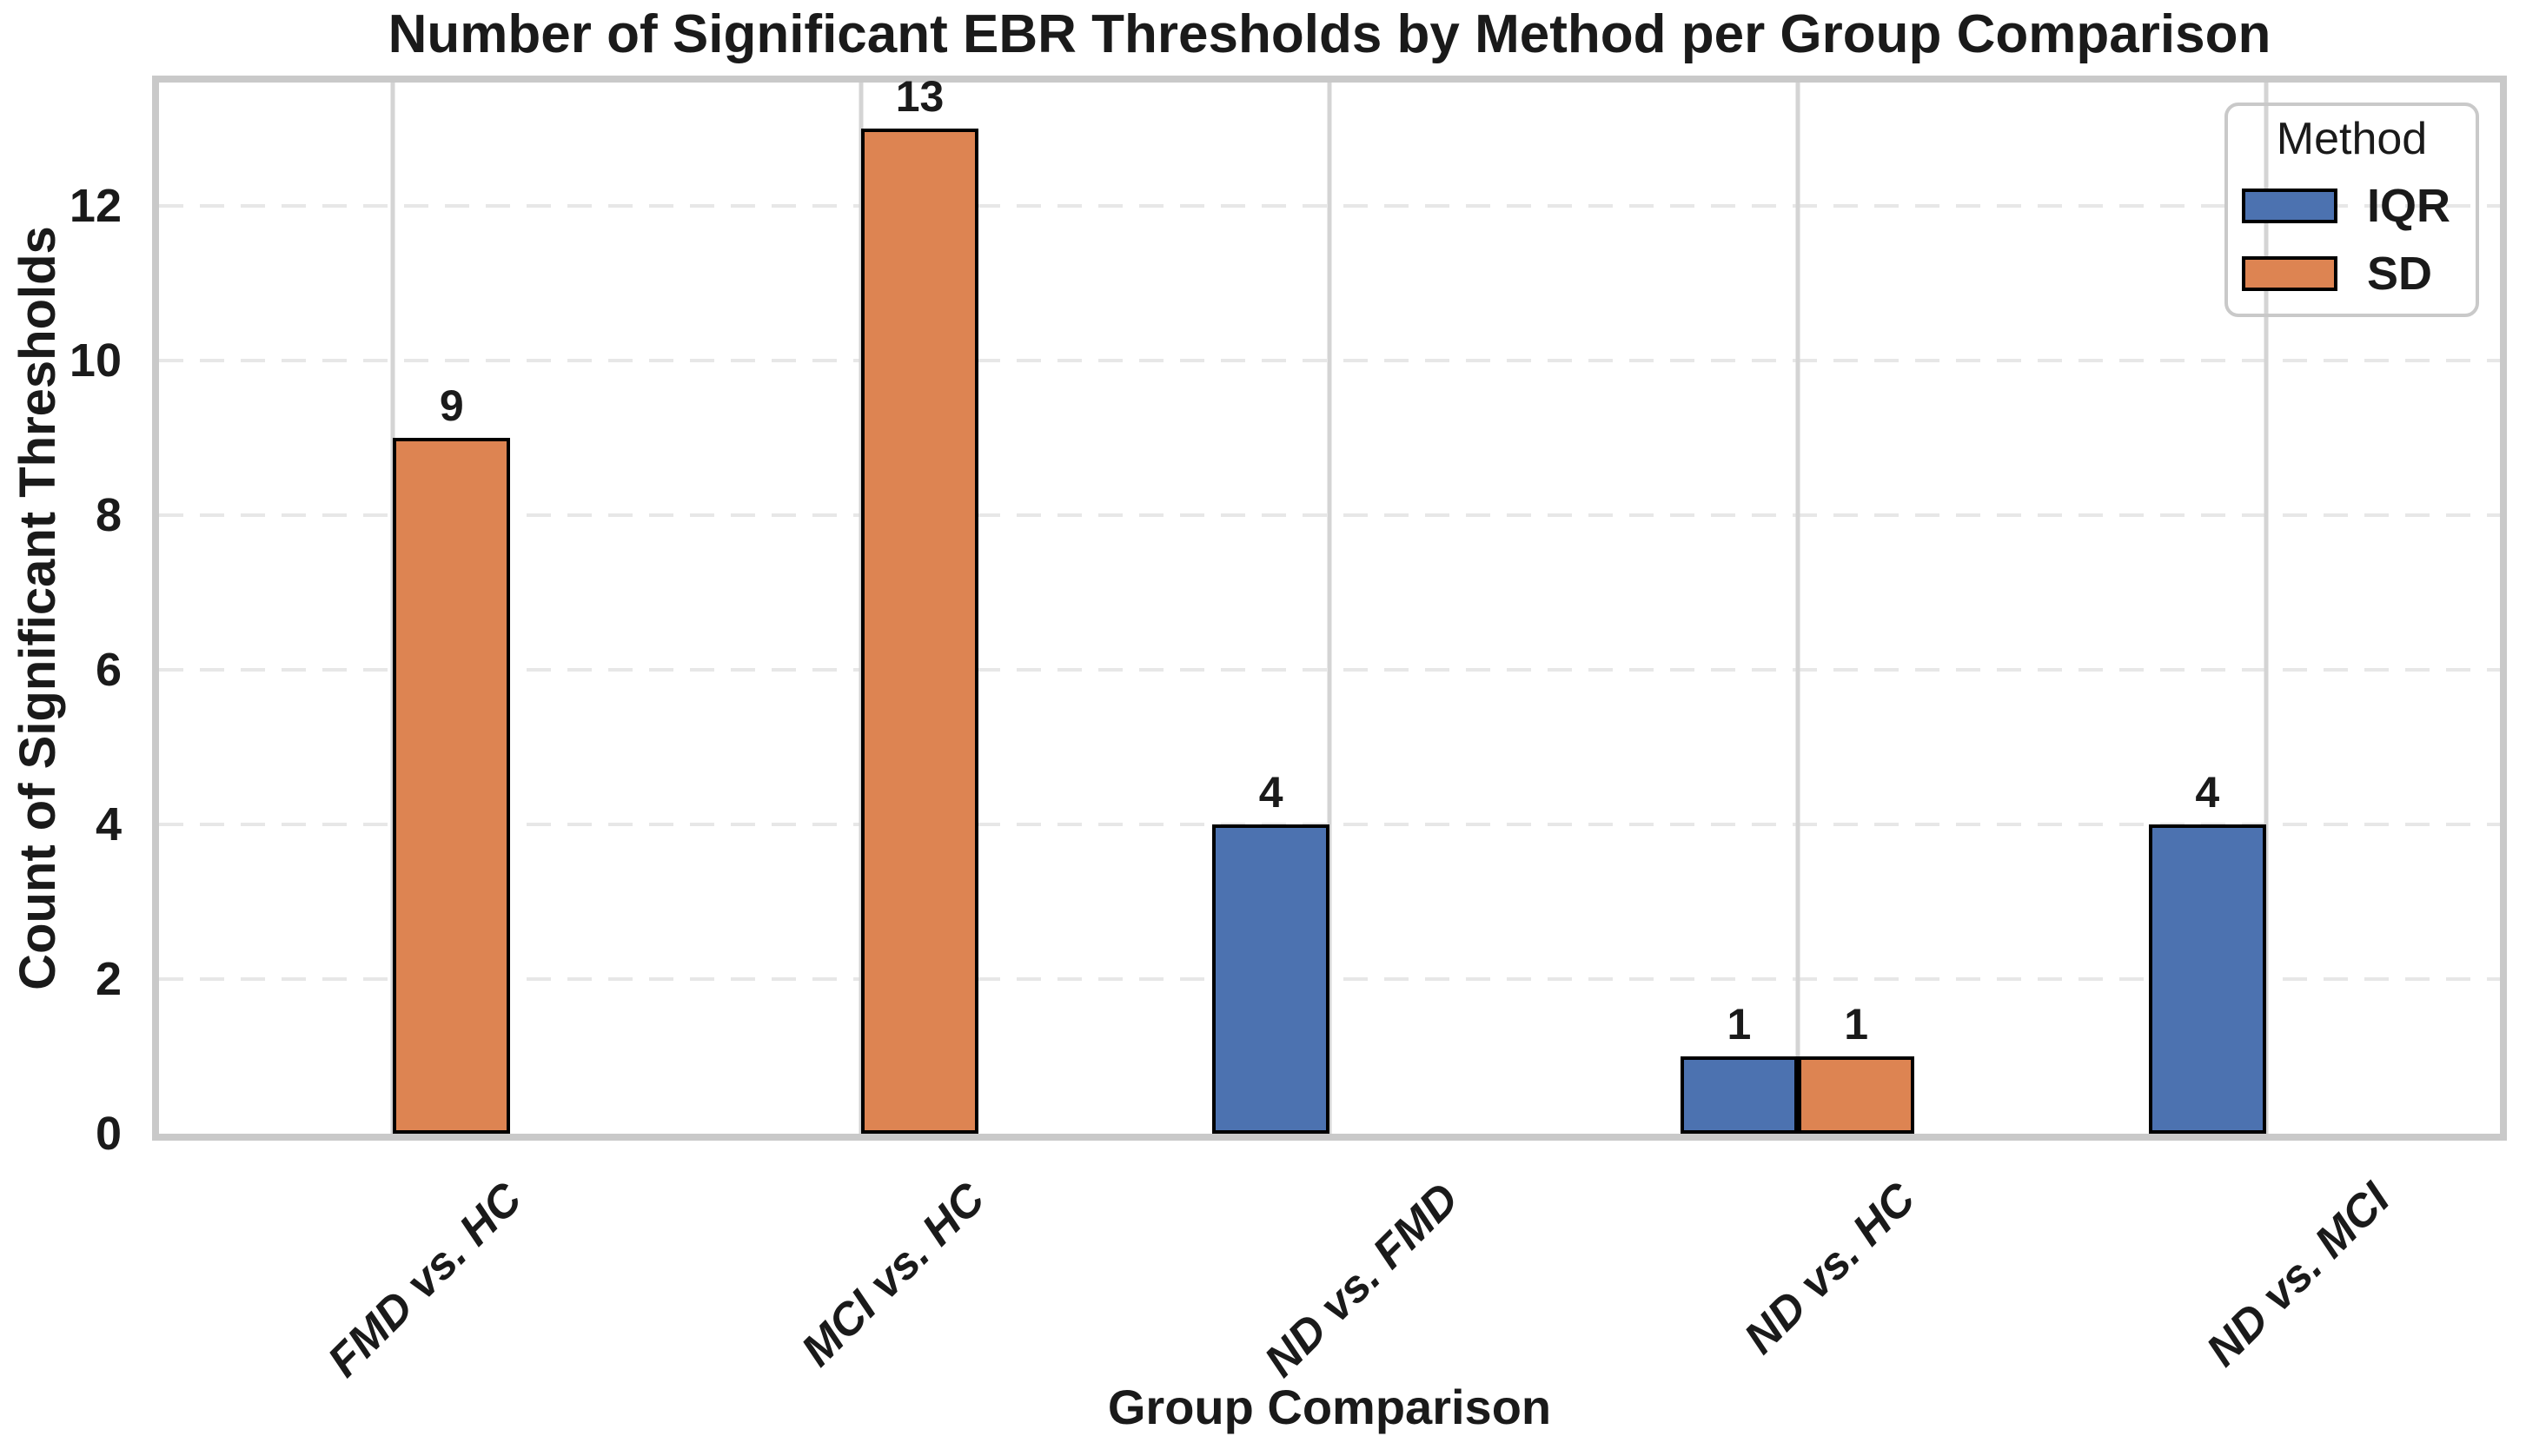 The height and width of the screenshot is (1456, 2526). What do you see at coordinates (2409, 206) in the screenshot?
I see `legend-label: IQR` at bounding box center [2409, 206].